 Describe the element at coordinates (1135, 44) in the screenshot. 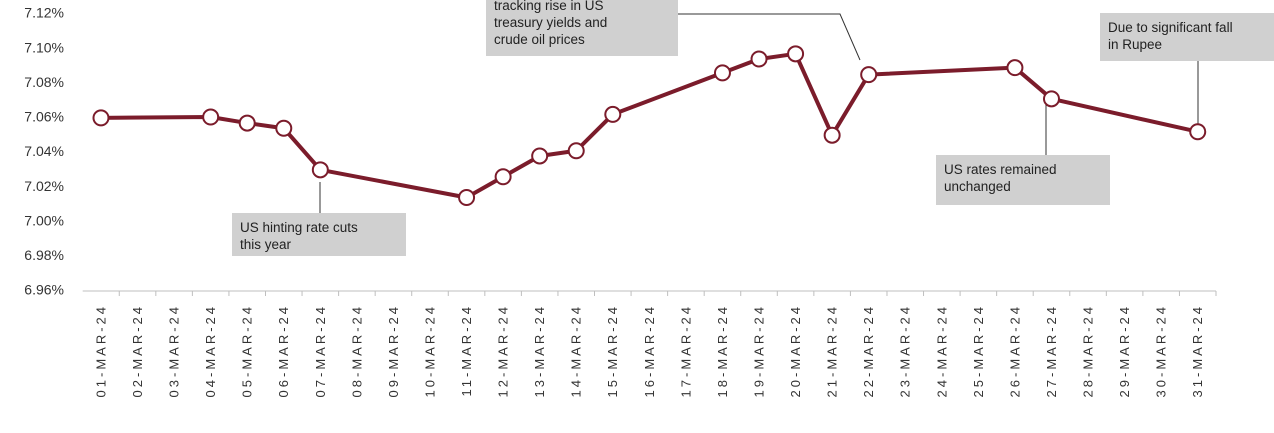

I see `annotation-text: in Rupee` at that location.